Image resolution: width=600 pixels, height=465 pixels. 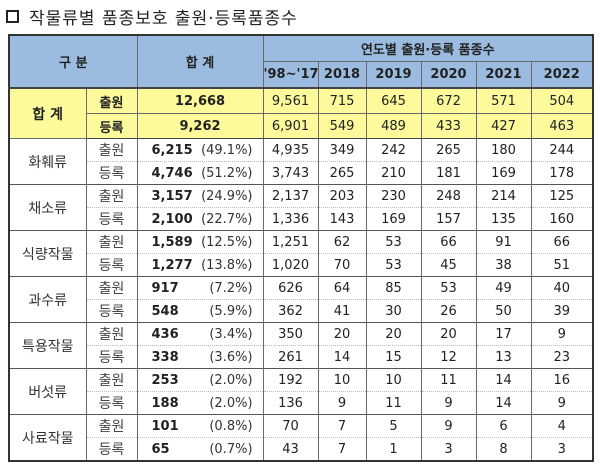 I want to click on total-value: 1,589, so click(x=172, y=242).